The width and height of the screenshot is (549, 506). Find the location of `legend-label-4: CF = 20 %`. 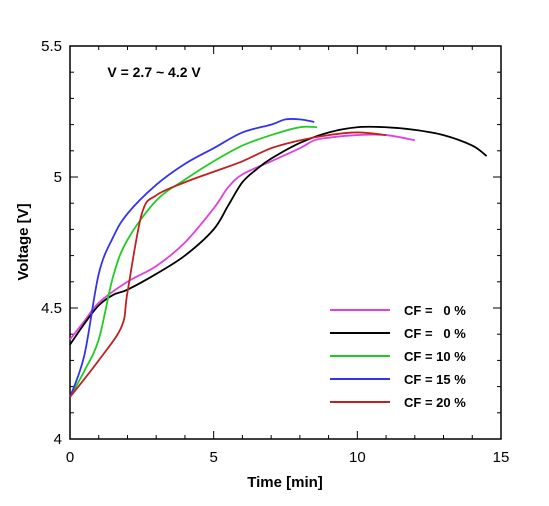

legend-label-4: CF = 20 % is located at coordinates (435, 402).